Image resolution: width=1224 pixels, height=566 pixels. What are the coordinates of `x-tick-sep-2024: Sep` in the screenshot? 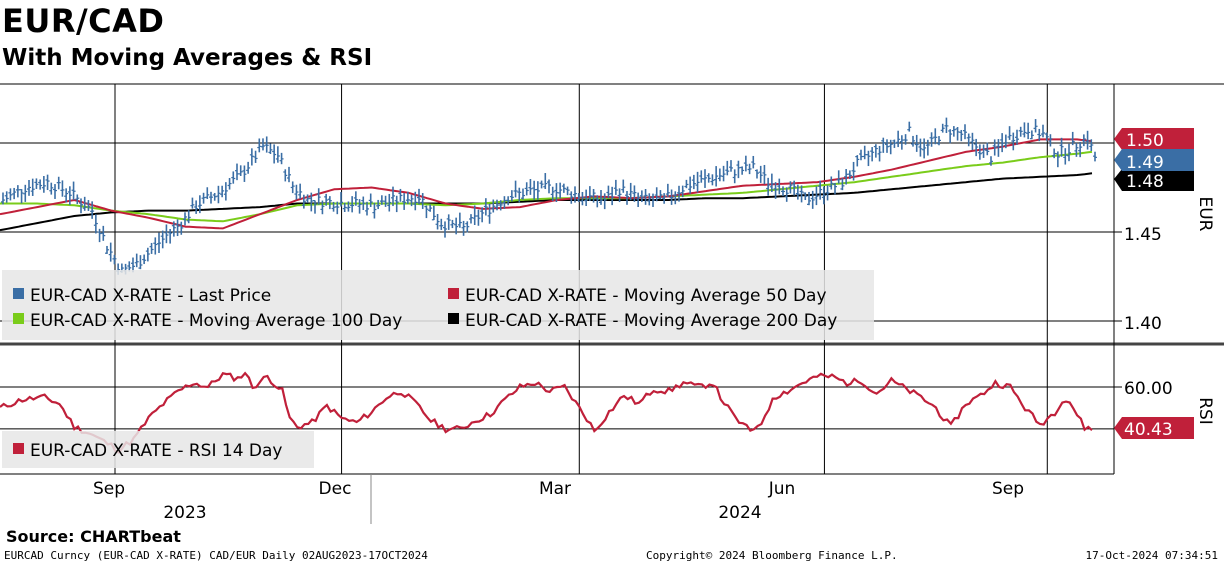 It's located at (1008, 489).